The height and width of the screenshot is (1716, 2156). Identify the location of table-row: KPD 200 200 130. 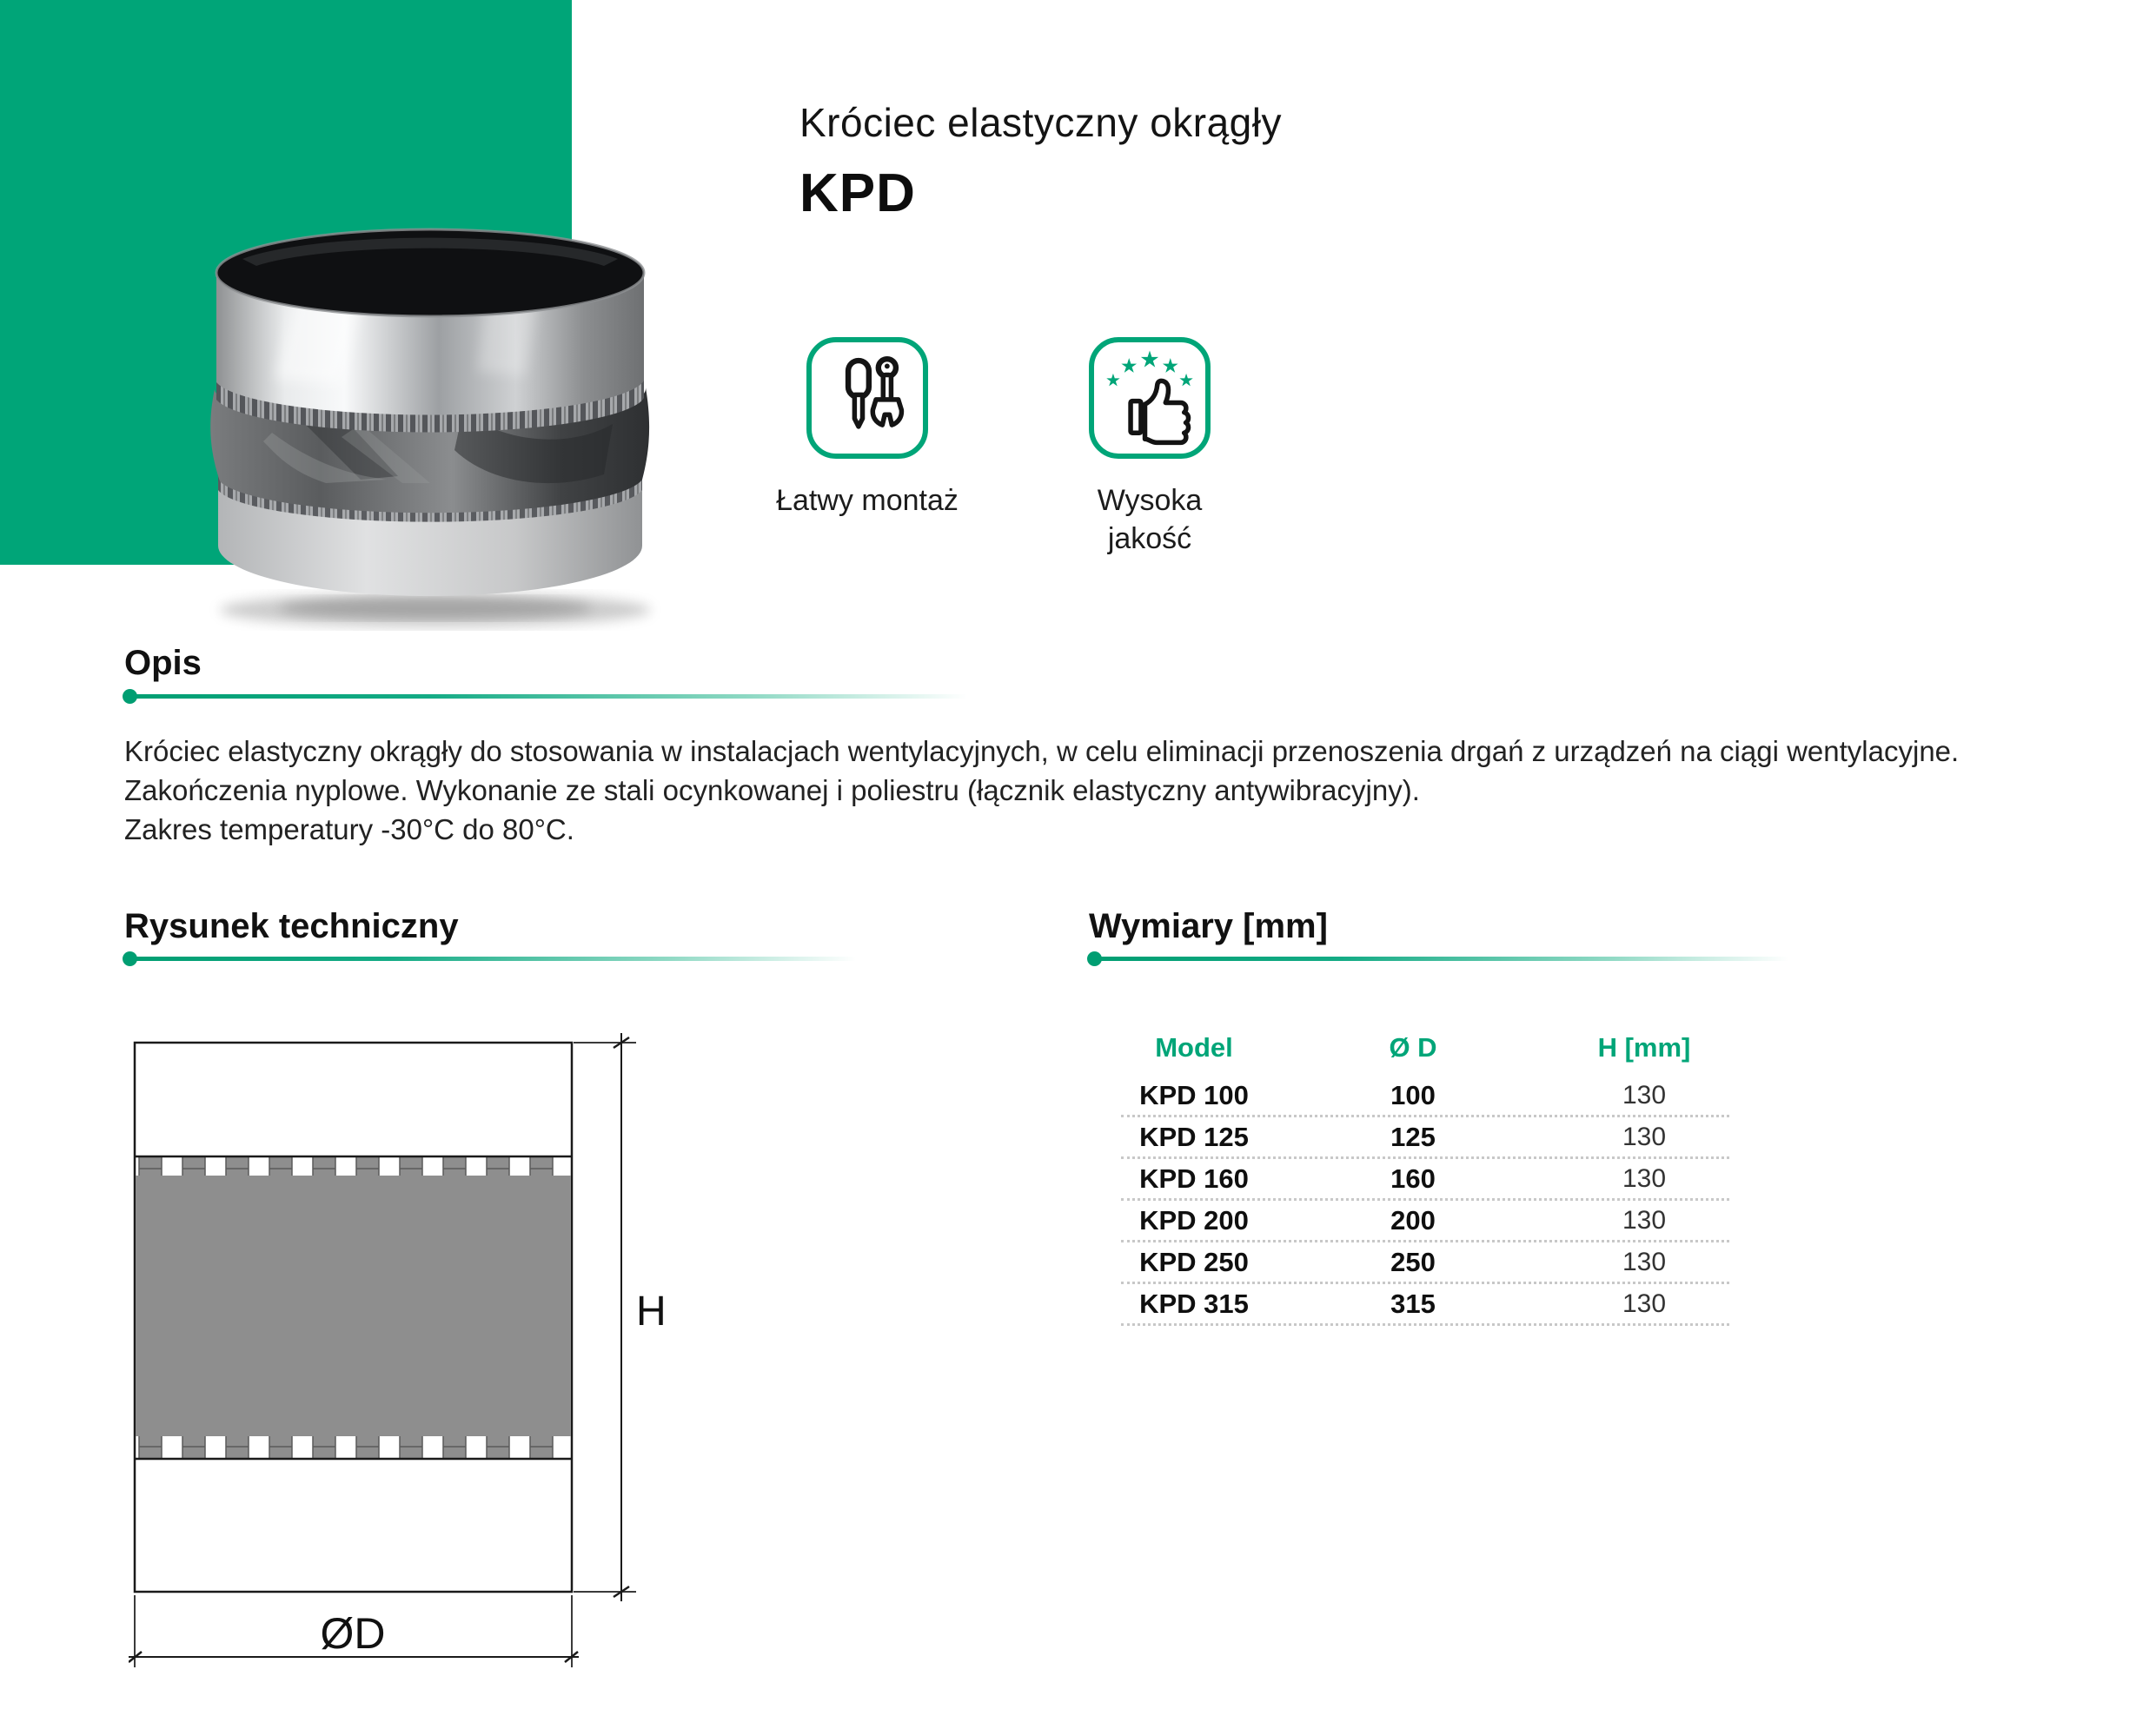
(1425, 1221).